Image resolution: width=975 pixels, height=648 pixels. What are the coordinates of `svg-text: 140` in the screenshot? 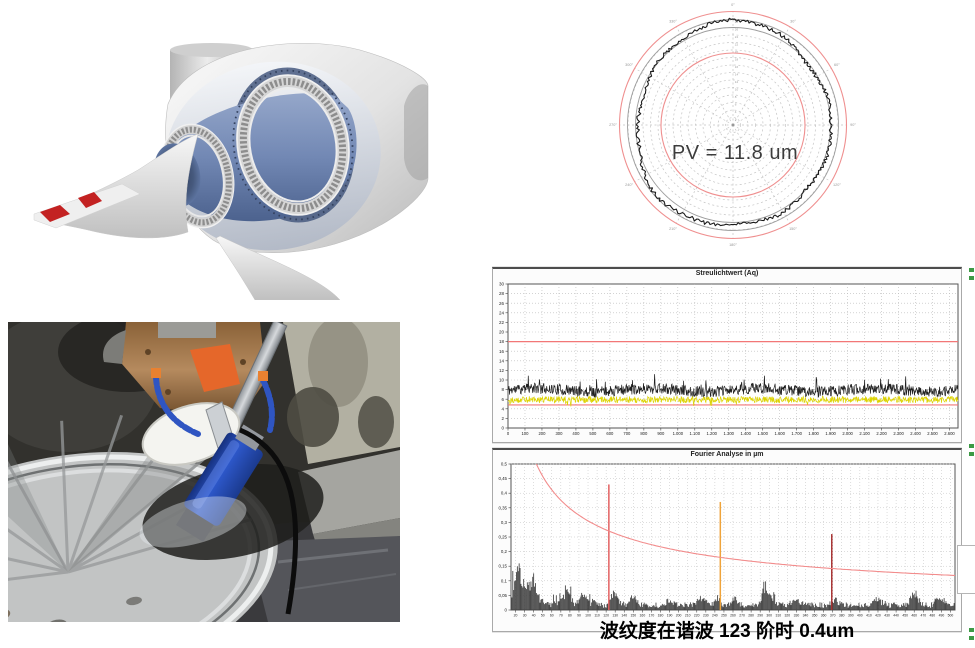 It's located at (624, 616).